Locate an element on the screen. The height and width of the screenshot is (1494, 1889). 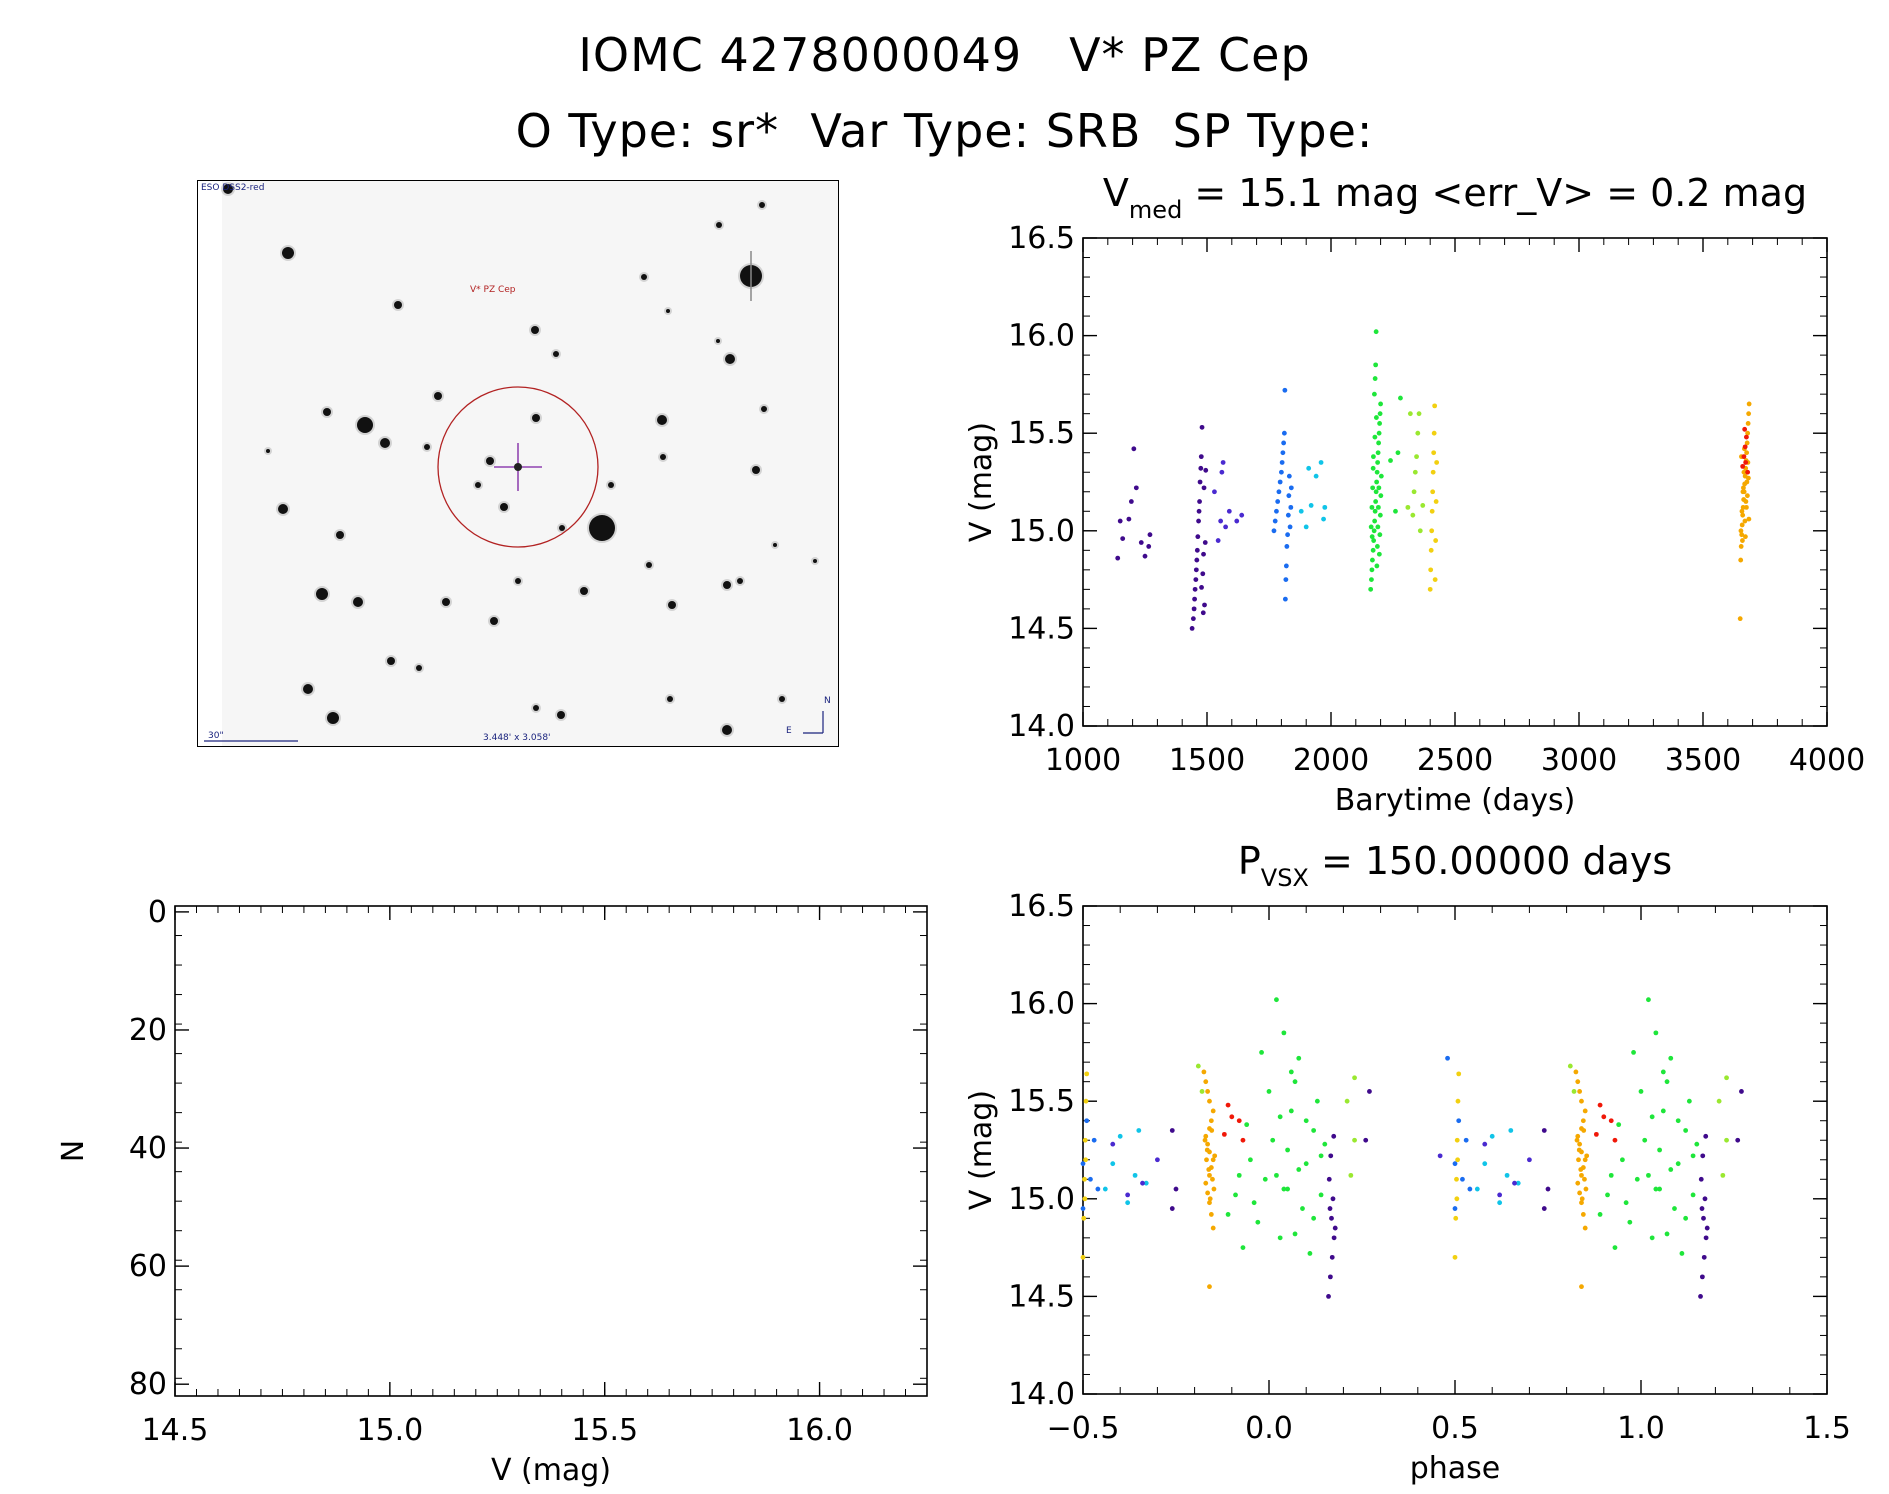
y-tick-label: 14.5 is located at coordinates (1041, 1296).